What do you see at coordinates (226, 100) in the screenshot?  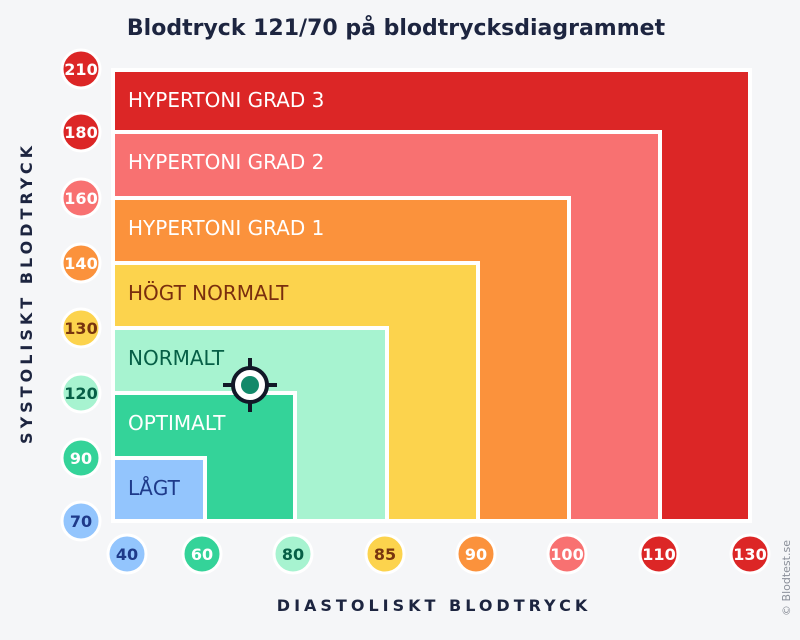 I see `zone-label-0: HYPERTONI GRAD 3` at bounding box center [226, 100].